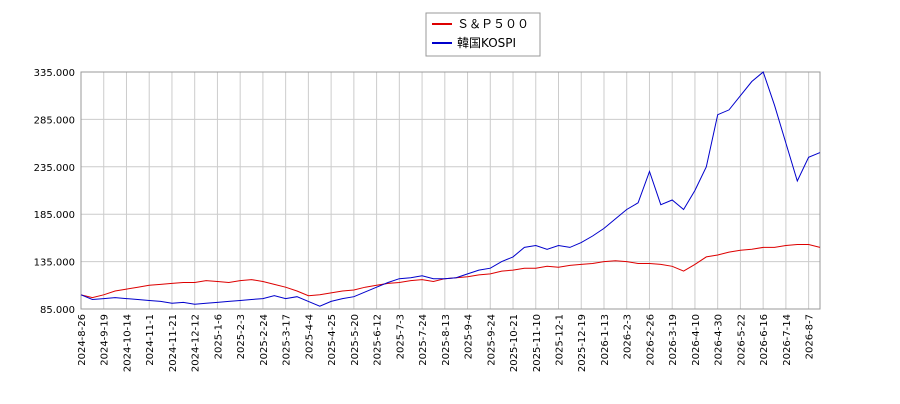  Describe the element at coordinates (469, 336) in the screenshot. I see `x-tick-label: 2025-9-4` at that location.